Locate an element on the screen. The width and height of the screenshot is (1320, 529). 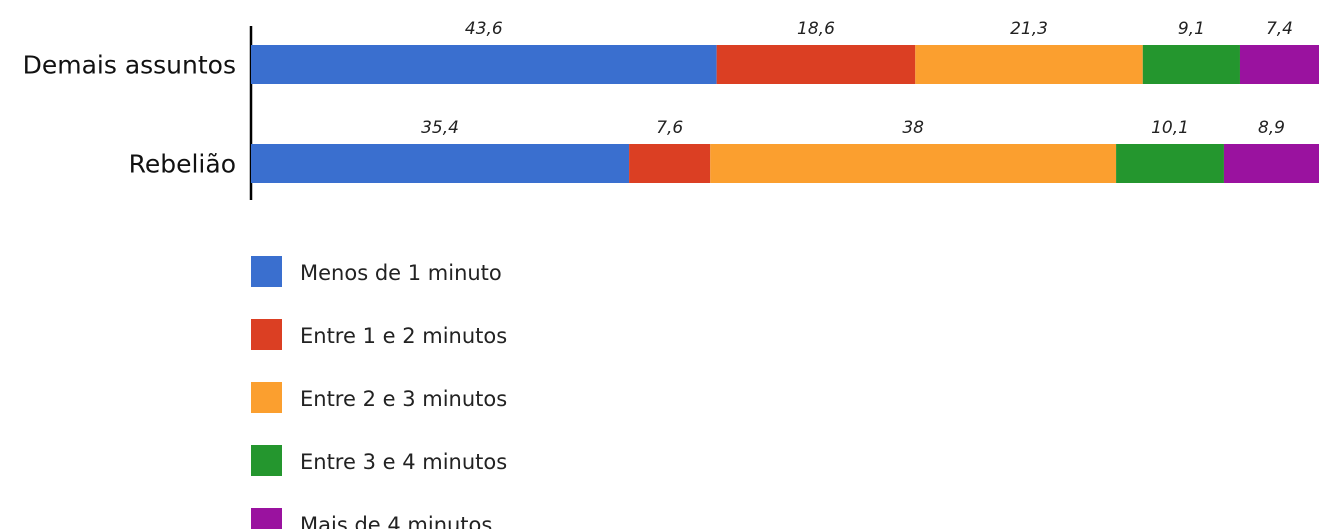
data-label: 35,4 is located at coordinates (440, 128).